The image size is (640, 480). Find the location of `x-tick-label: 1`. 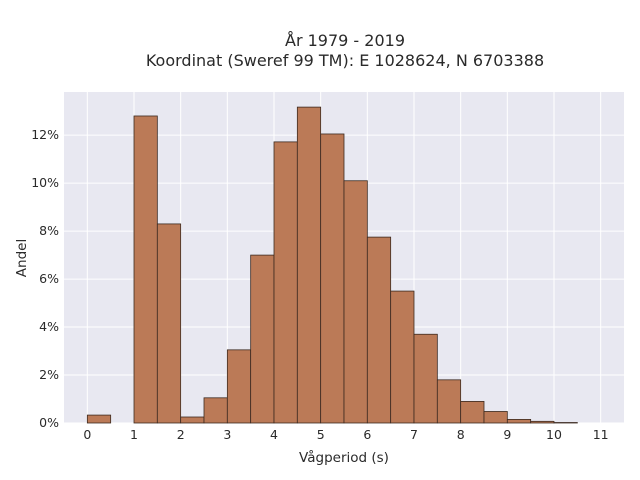

x-tick-label: 1 is located at coordinates (134, 434).